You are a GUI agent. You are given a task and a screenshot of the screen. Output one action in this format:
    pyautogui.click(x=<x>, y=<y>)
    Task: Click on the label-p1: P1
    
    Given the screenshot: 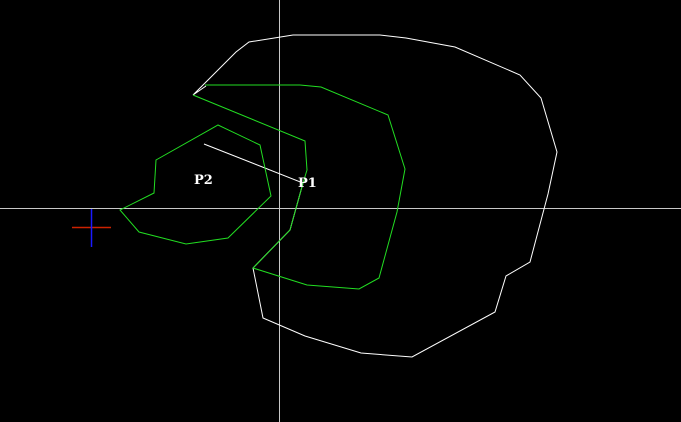 What is the action you would take?
    pyautogui.click(x=307, y=183)
    